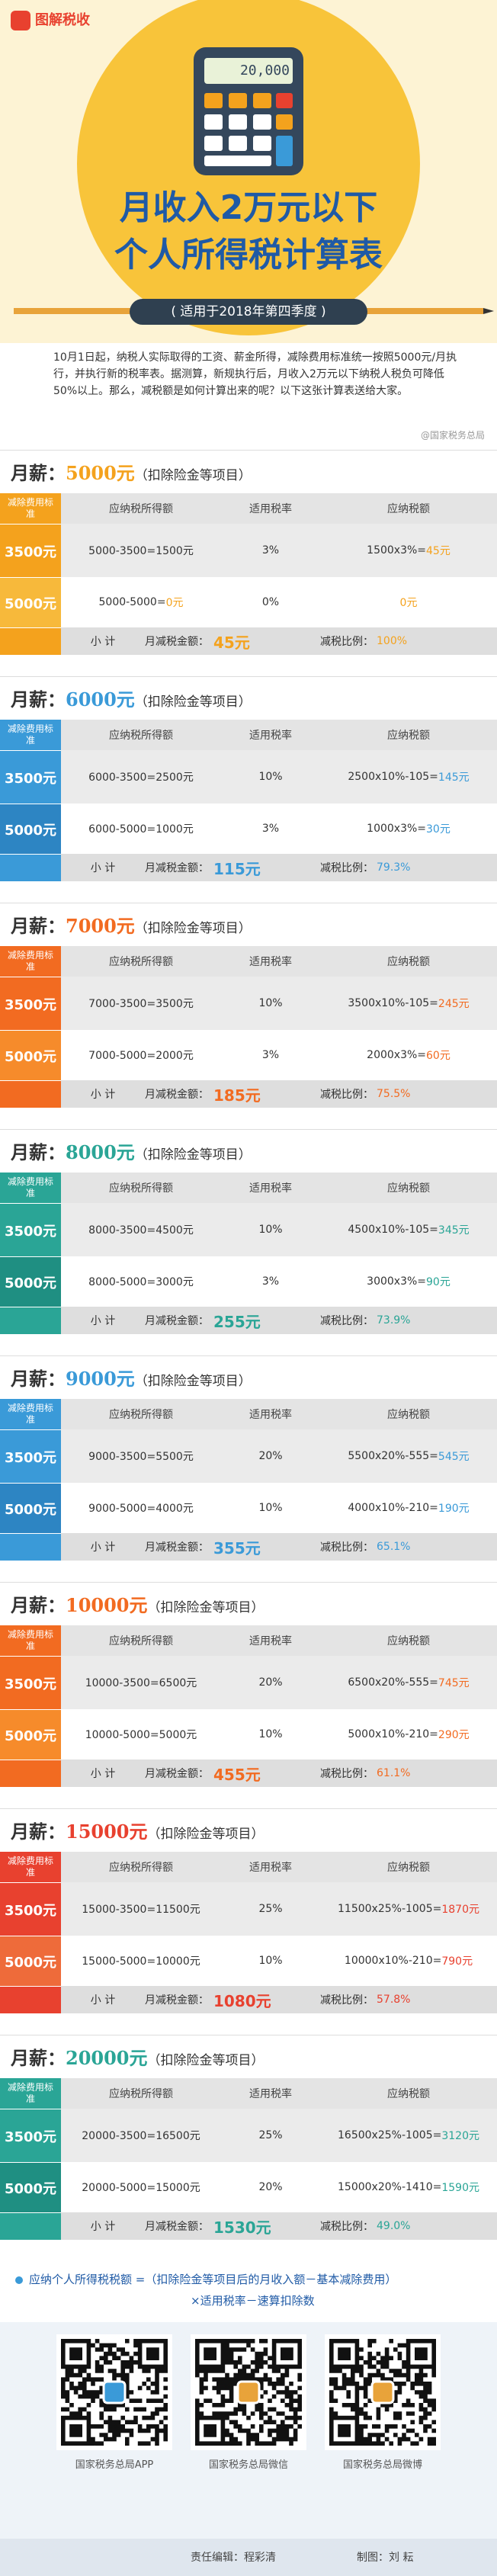 The width and height of the screenshot is (497, 2576). Describe the element at coordinates (454, 1457) in the screenshot. I see `tax-result: 545元` at that location.